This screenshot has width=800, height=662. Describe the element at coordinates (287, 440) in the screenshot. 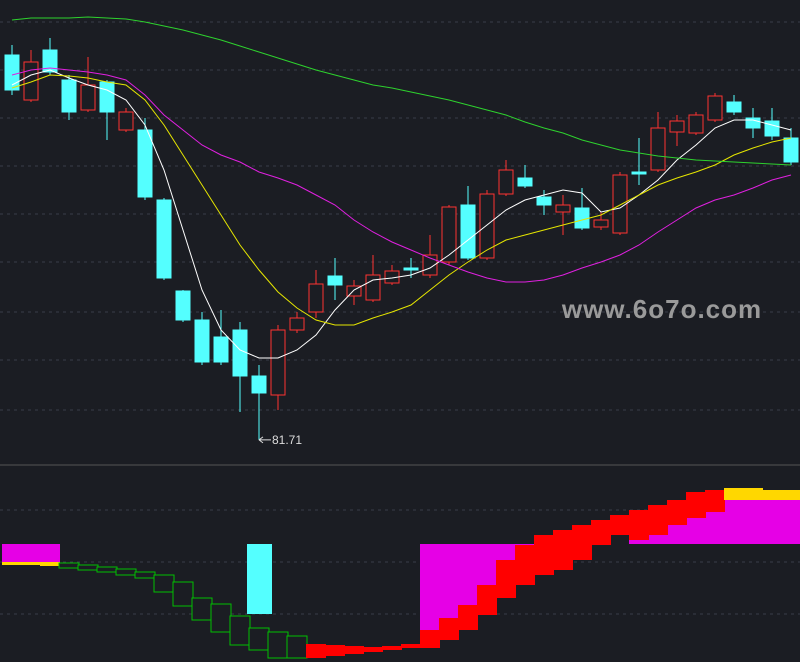

I see `low-label: 81.71` at that location.